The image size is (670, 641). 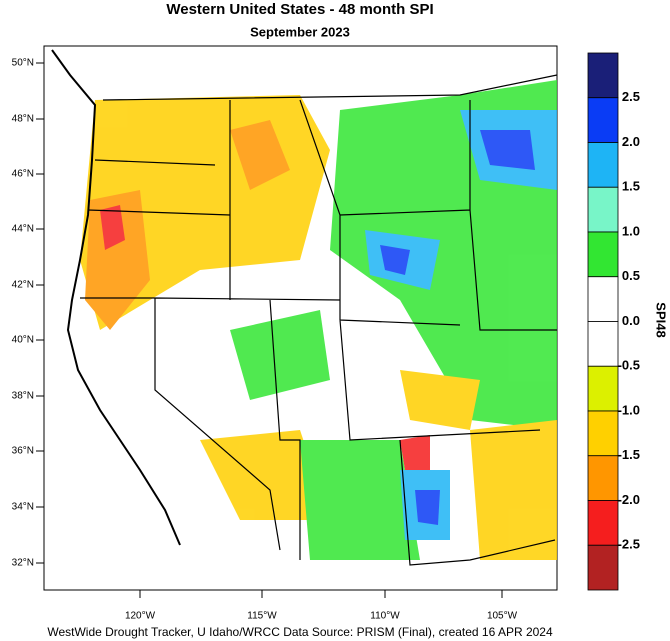 What do you see at coordinates (23, 507) in the screenshot?
I see `lat-label: 34°N` at bounding box center [23, 507].